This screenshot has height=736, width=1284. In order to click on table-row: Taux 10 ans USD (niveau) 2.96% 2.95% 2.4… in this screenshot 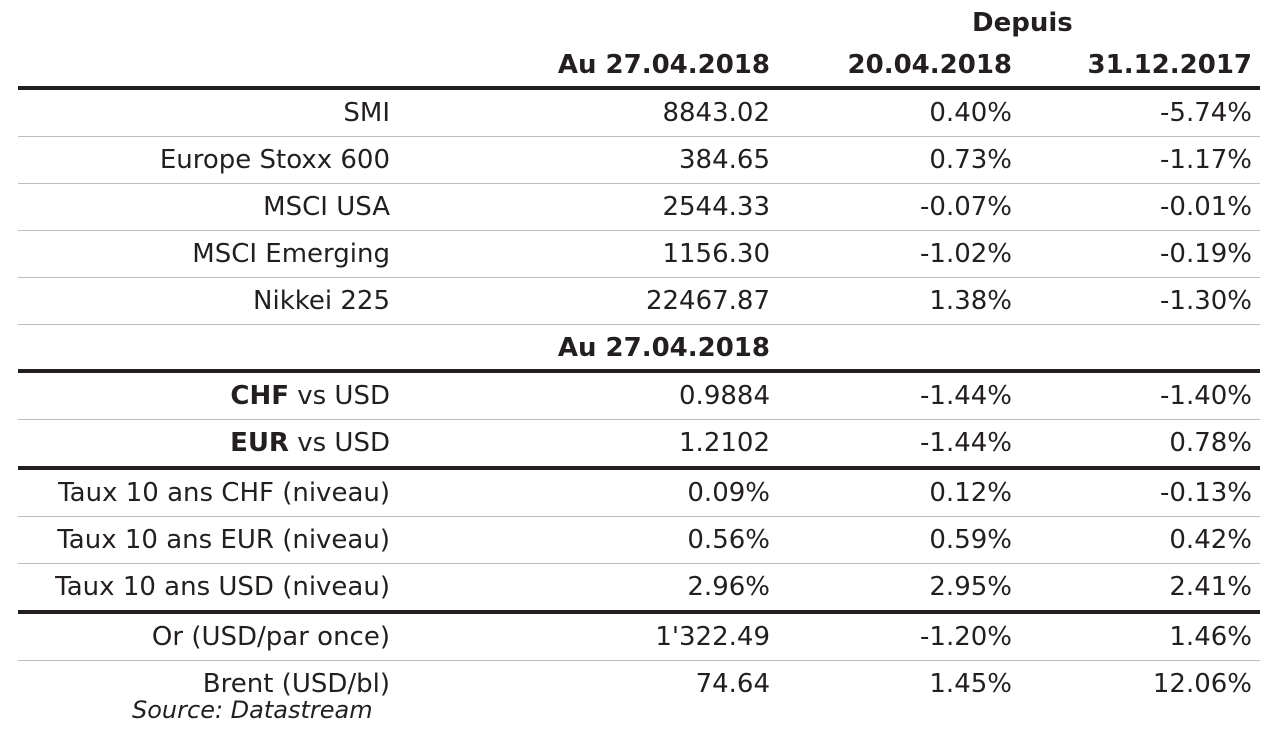, I will do `click(639, 587)`.